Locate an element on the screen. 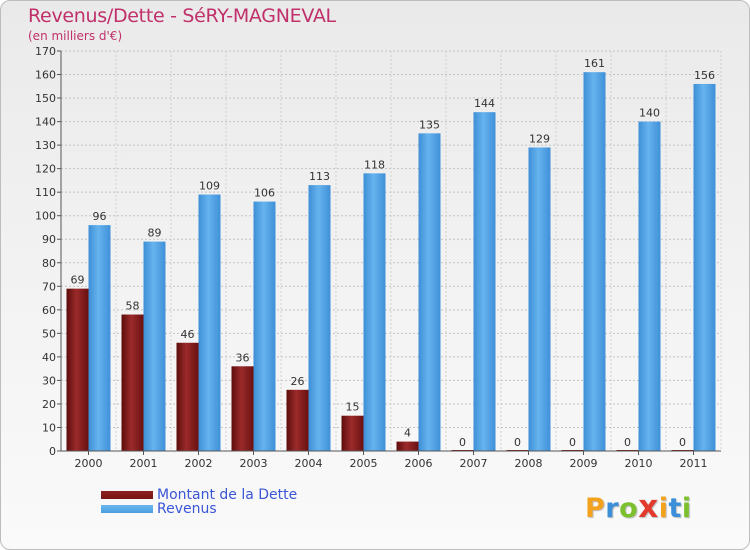  y-tick-label: 90 is located at coordinates (49, 239).